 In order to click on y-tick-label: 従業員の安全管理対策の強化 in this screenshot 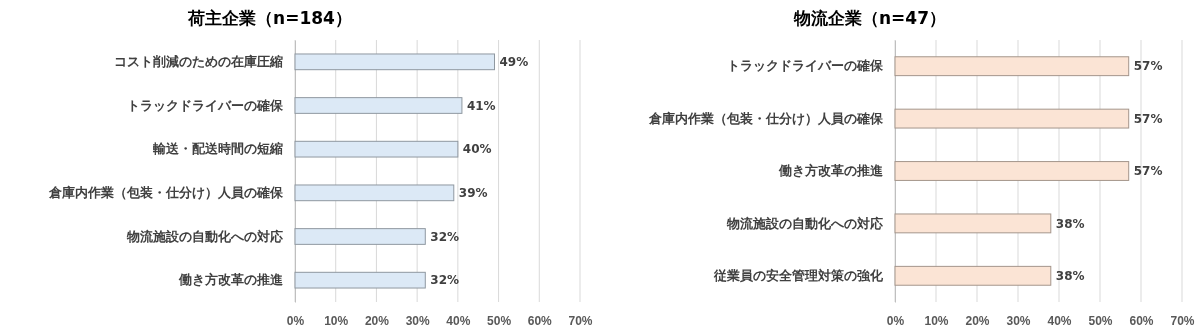, I will do `click(798, 275)`.